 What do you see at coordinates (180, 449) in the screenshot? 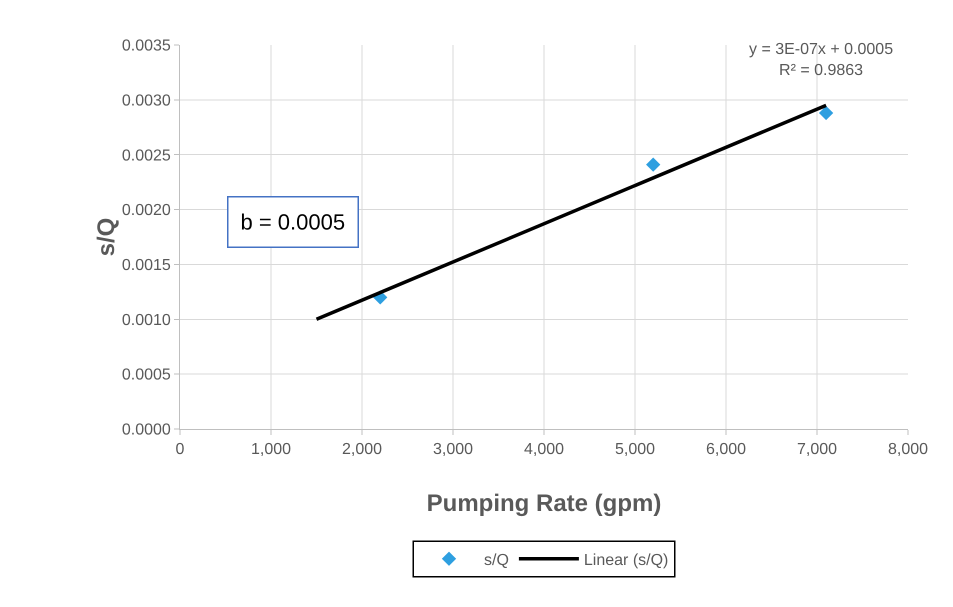
I see `x-tick-label: 0` at bounding box center [180, 449].